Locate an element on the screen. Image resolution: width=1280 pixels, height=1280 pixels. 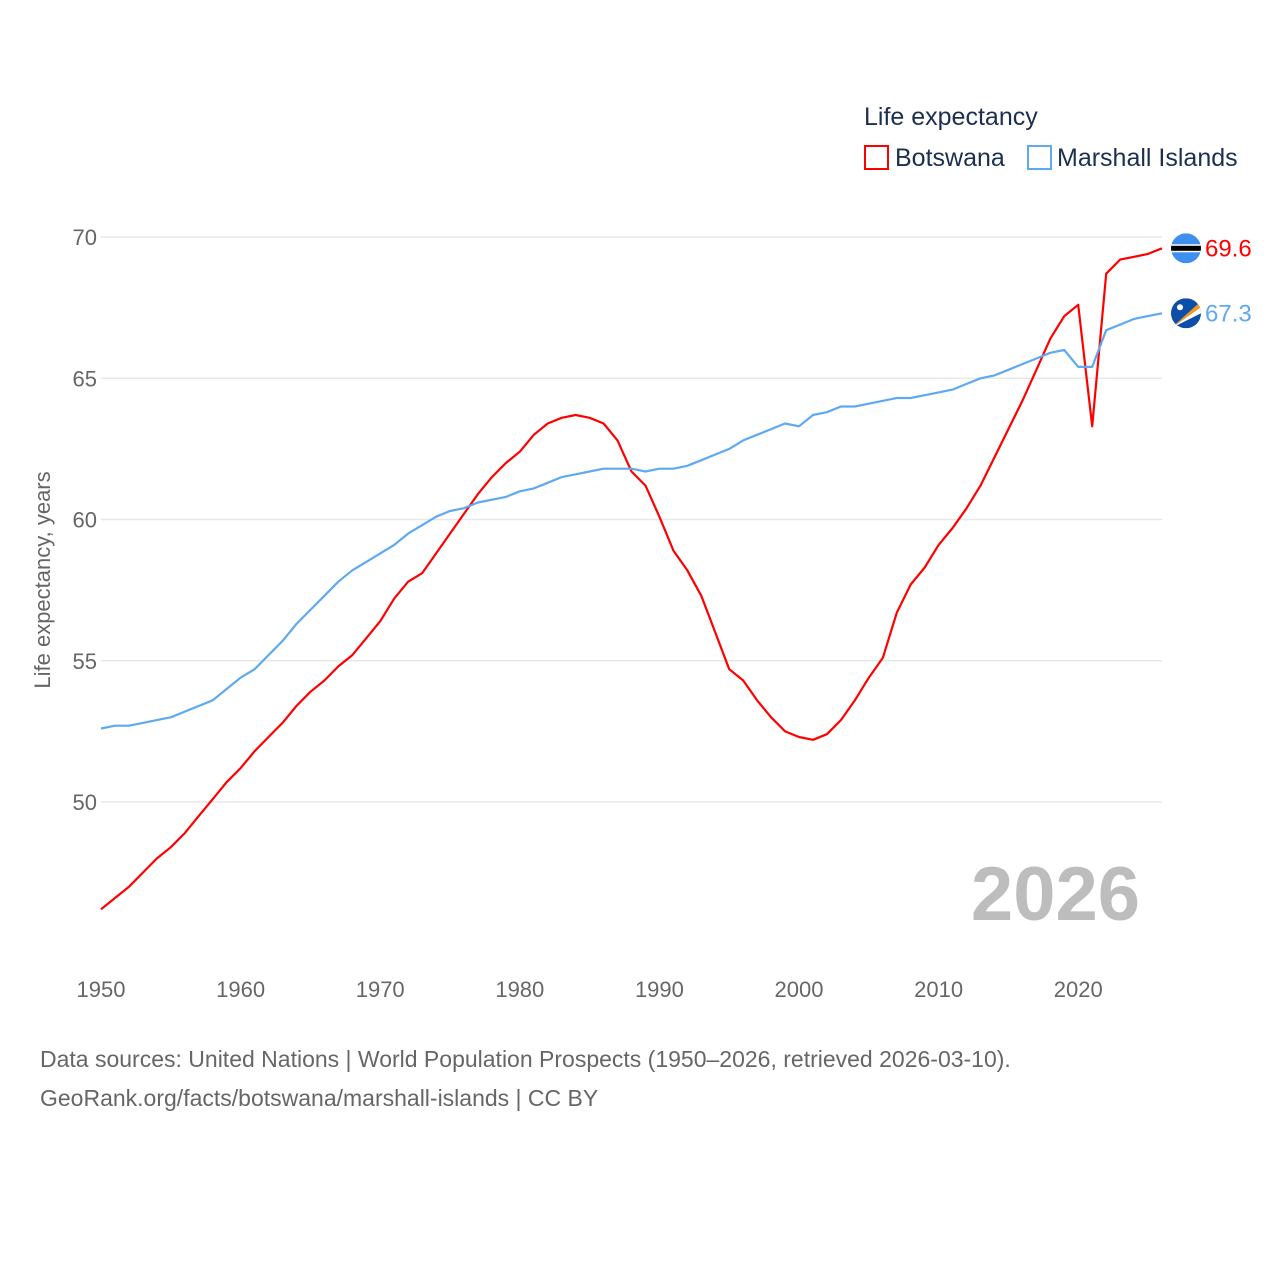
y-tick-label: 55 is located at coordinates (85, 661).